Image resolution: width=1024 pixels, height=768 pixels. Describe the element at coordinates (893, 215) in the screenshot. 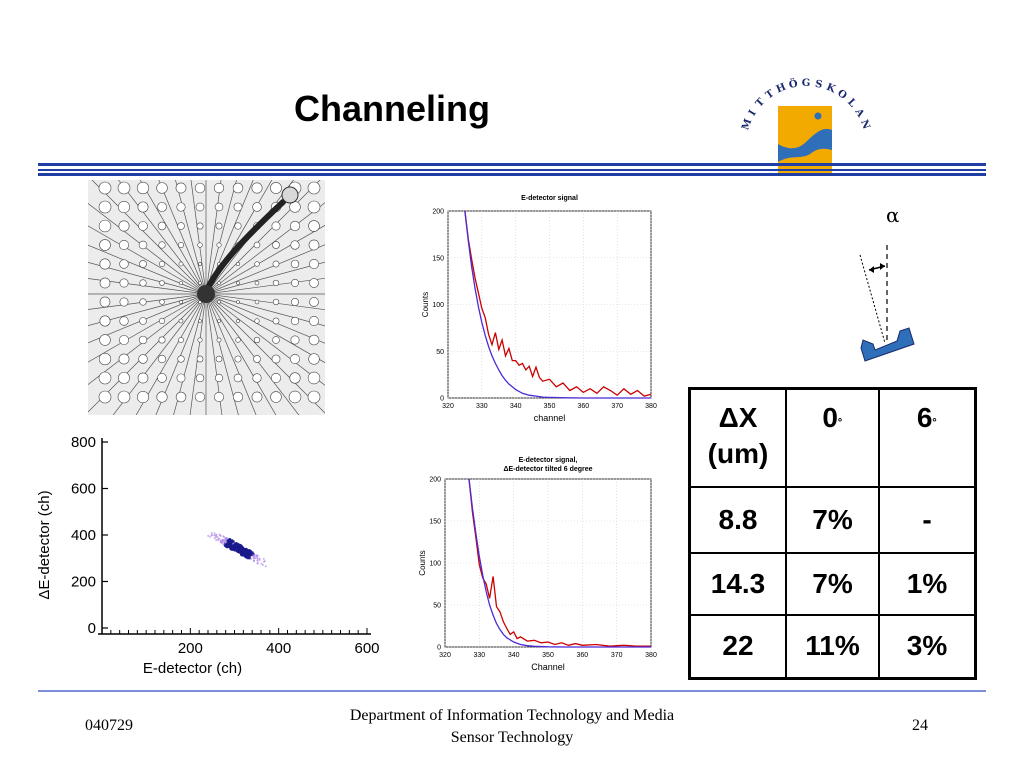

I see `alpha-label: α` at that location.